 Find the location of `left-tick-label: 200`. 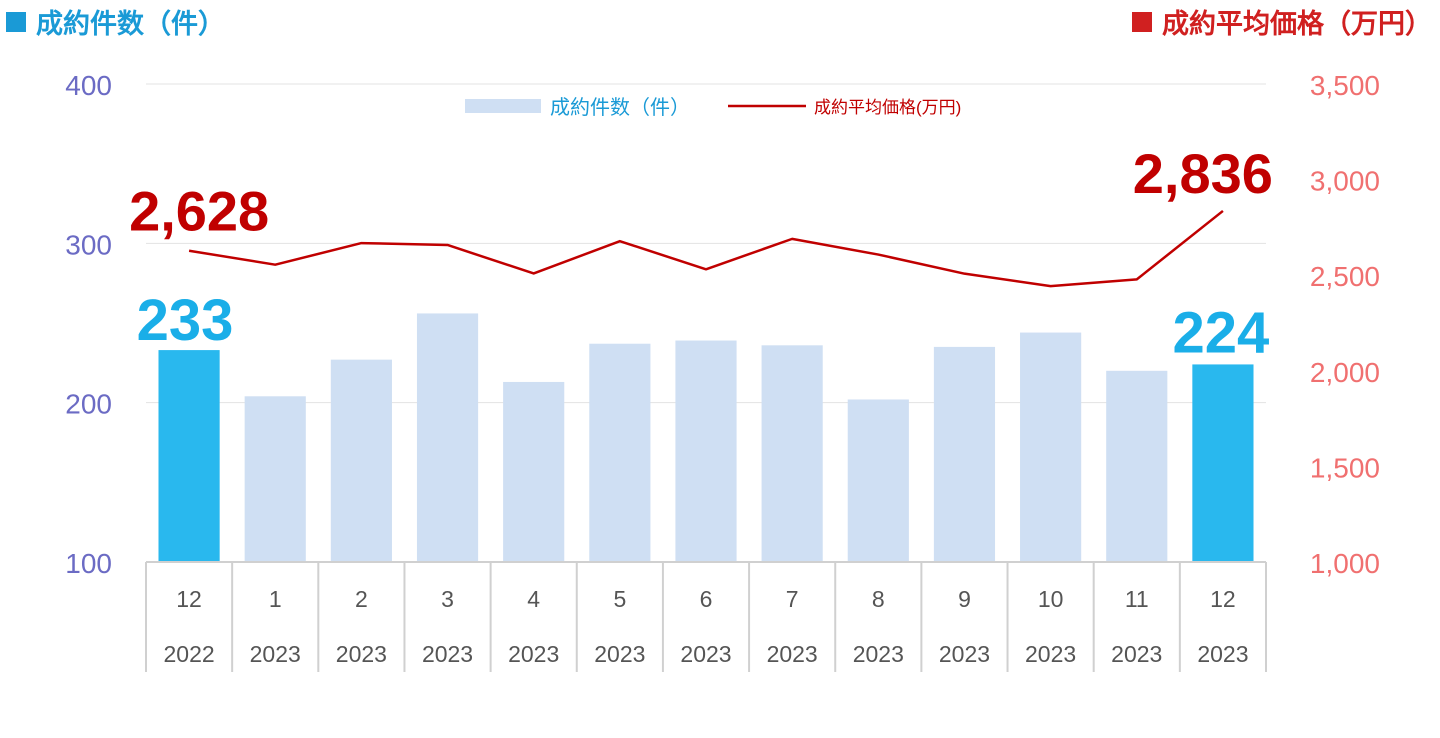

left-tick-label: 200 is located at coordinates (88, 404).